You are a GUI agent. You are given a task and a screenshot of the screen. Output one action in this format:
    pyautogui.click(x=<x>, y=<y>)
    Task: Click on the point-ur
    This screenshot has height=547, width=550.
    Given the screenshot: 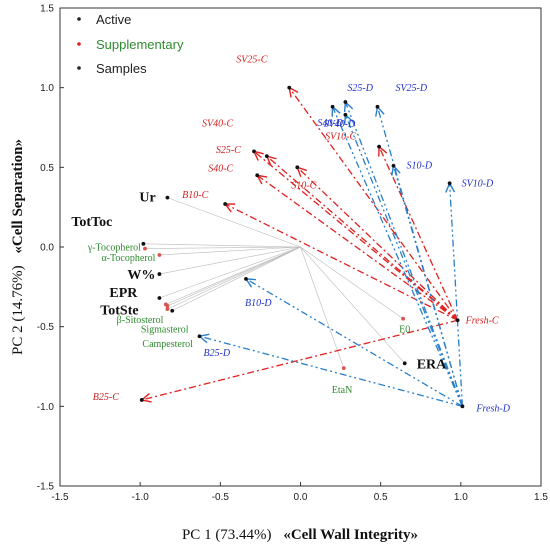 What is the action you would take?
    pyautogui.click(x=167, y=197)
    